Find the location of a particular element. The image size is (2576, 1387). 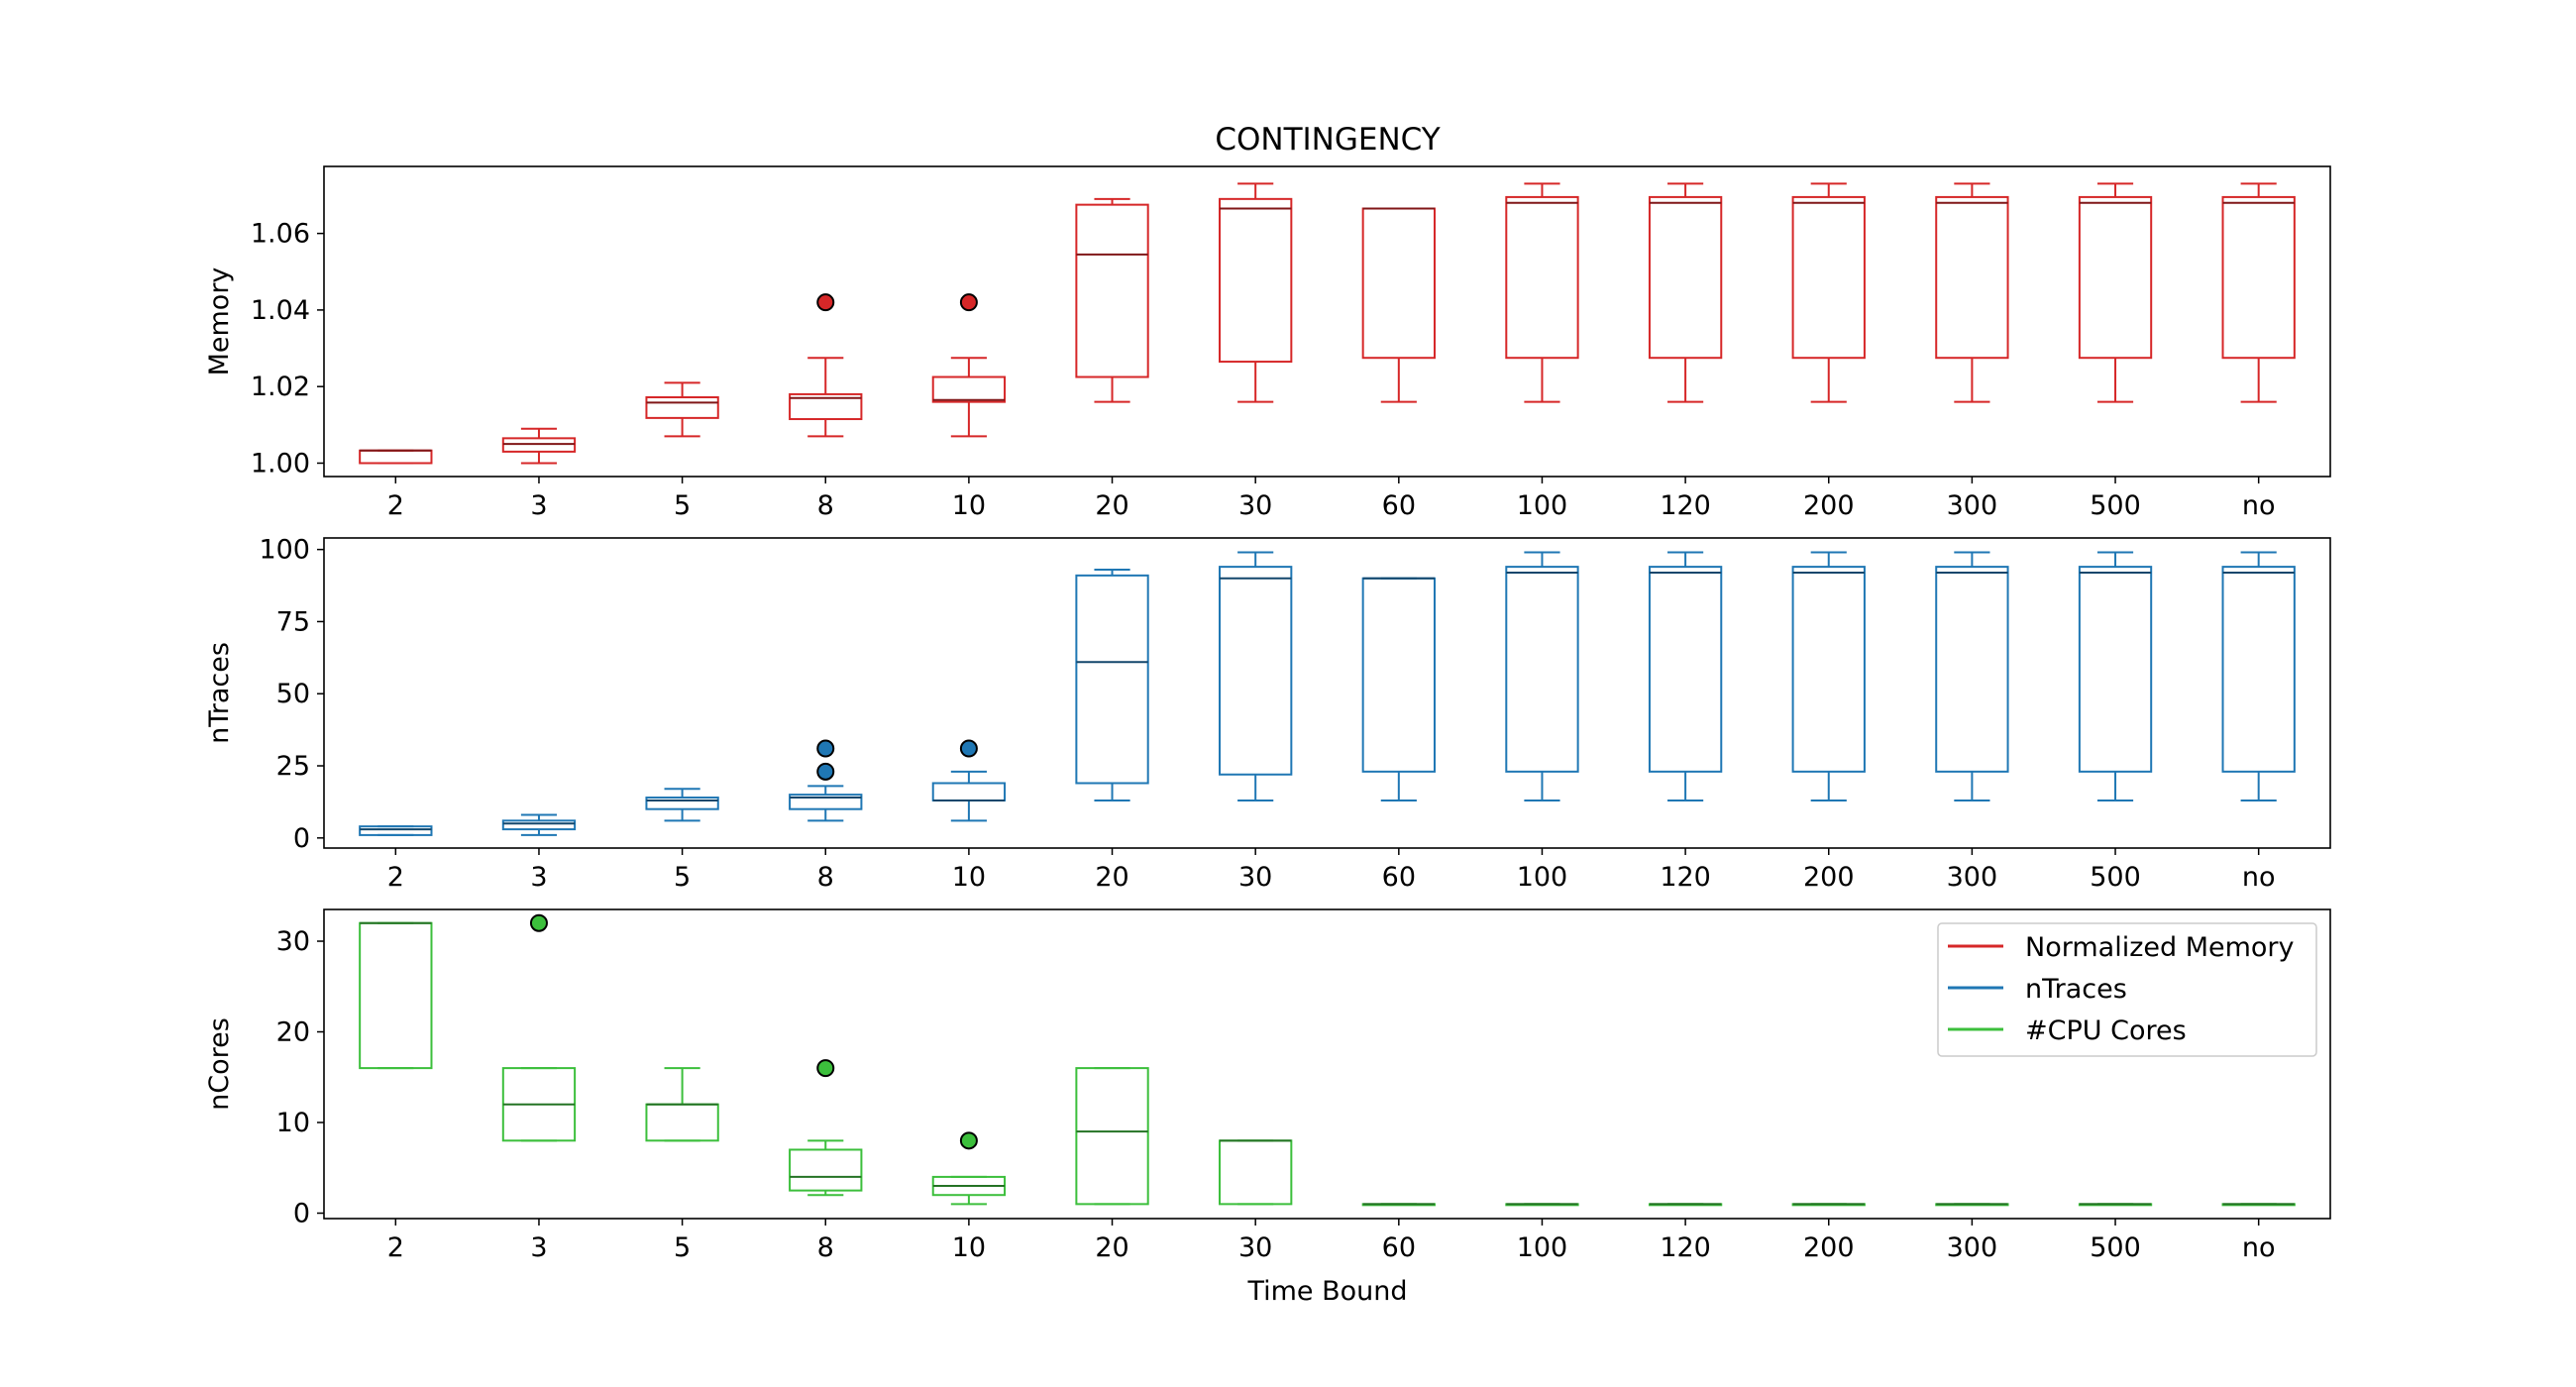

x-tick-label: 120 is located at coordinates (1686, 877).